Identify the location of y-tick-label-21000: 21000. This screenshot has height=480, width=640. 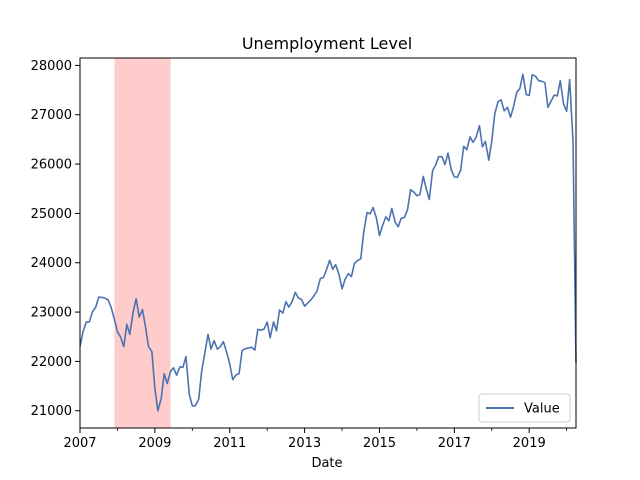
(51, 411).